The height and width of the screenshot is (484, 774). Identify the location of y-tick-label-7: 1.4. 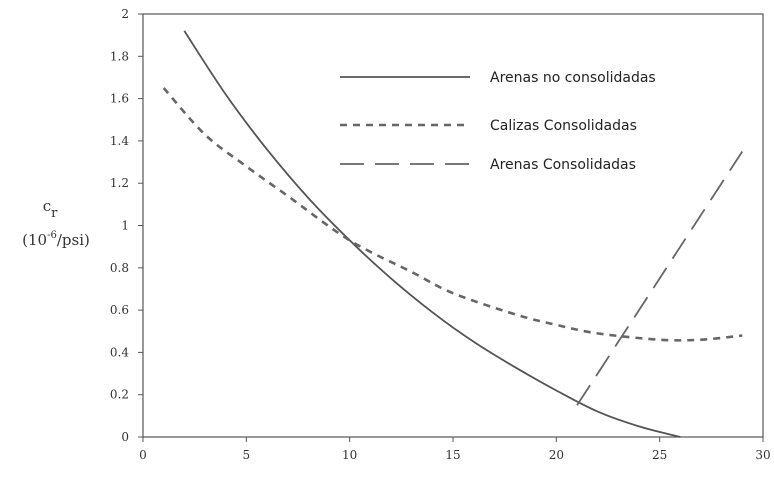
(119, 141).